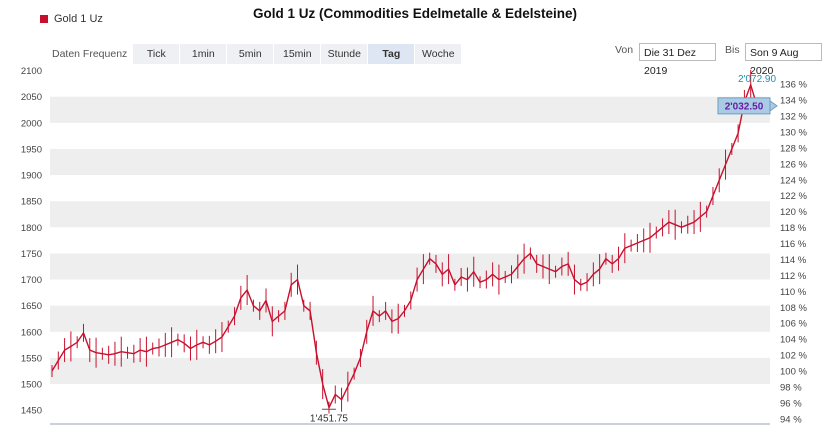 The width and height of the screenshot is (830, 436). Describe the element at coordinates (793, 132) in the screenshot. I see `y2-tick-label: 130 %` at that location.